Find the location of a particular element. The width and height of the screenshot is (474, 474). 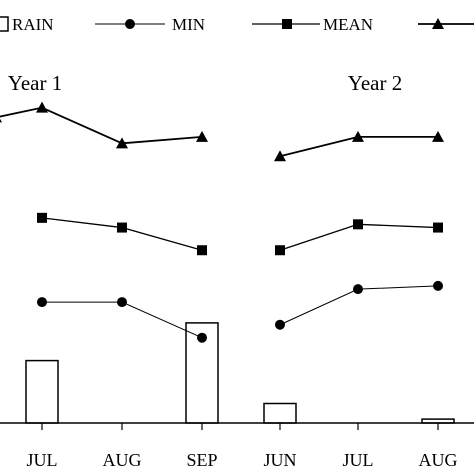

legend-entry-mean: MEAN is located at coordinates (312, 24).